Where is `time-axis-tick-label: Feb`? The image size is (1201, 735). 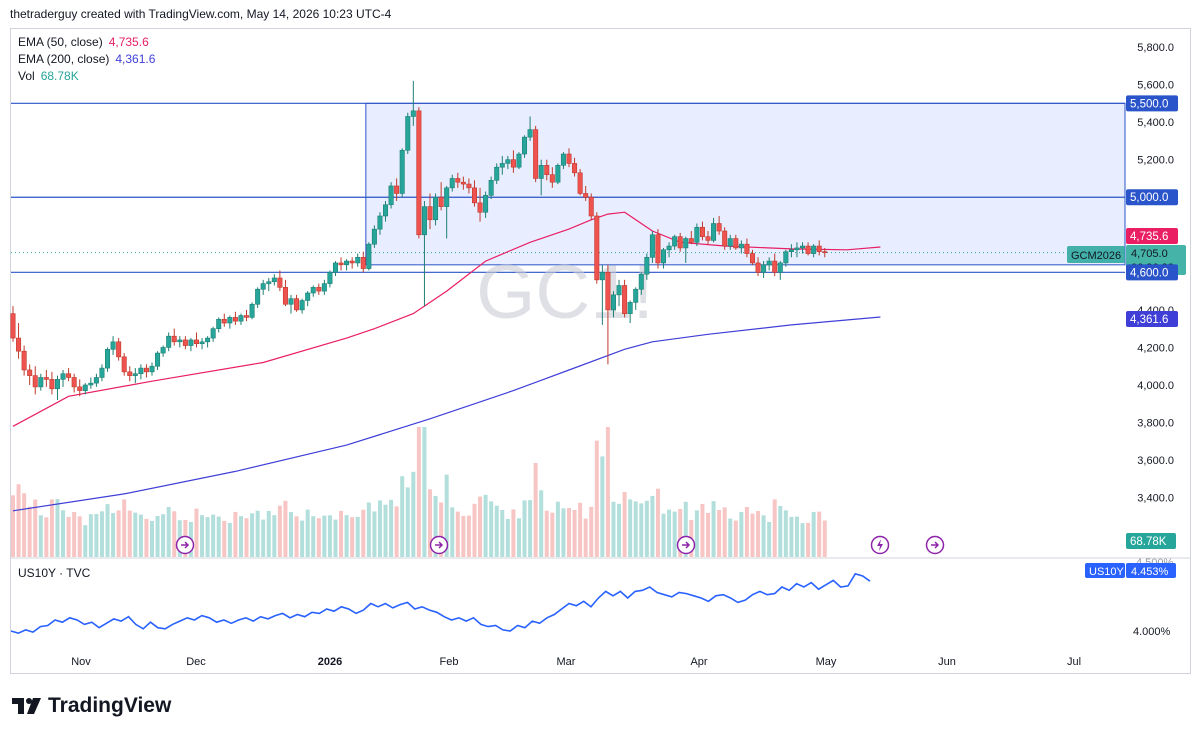
time-axis-tick-label: Feb is located at coordinates (449, 662).